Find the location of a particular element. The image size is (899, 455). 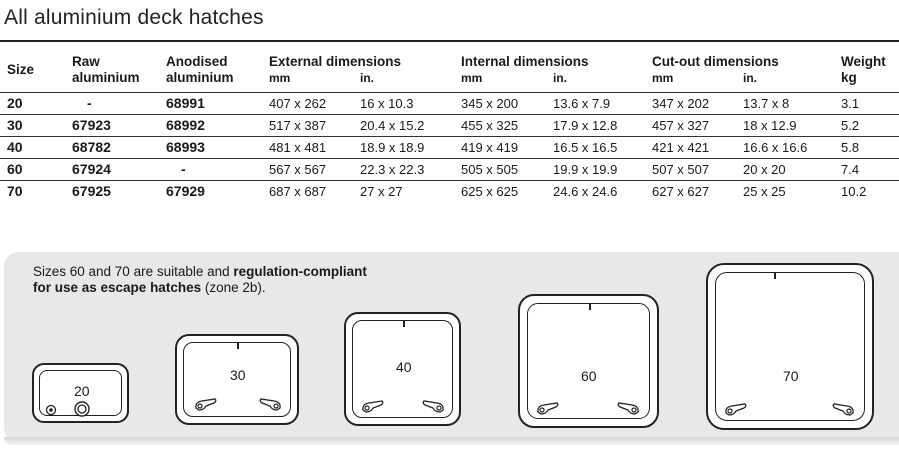

header-size: Size is located at coordinates (21, 69).